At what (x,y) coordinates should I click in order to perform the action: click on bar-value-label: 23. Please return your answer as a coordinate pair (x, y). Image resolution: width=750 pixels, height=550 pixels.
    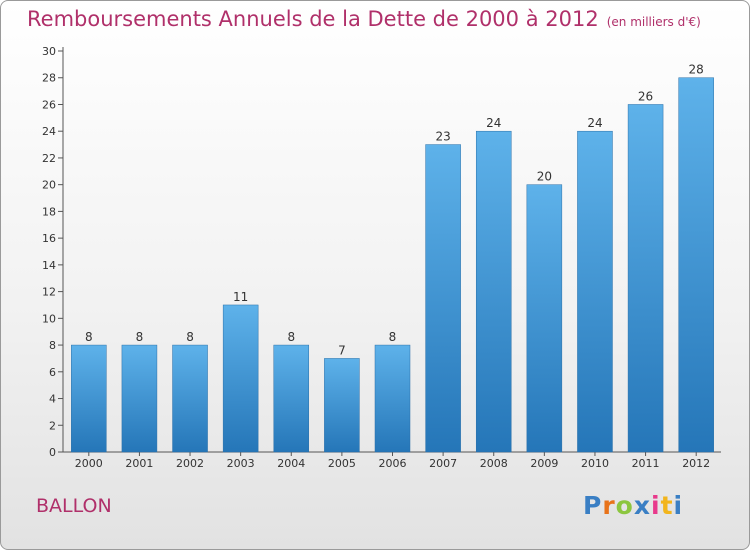
    Looking at the image, I should click on (442, 137).